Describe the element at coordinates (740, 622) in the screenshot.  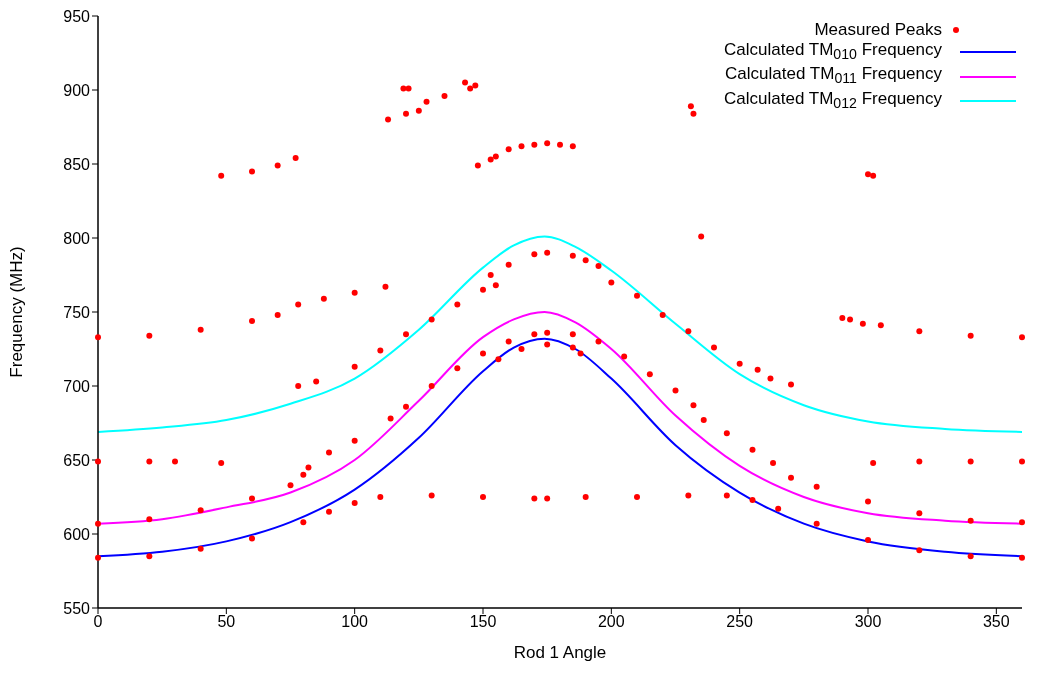
I see `x-tick-label: 250` at that location.